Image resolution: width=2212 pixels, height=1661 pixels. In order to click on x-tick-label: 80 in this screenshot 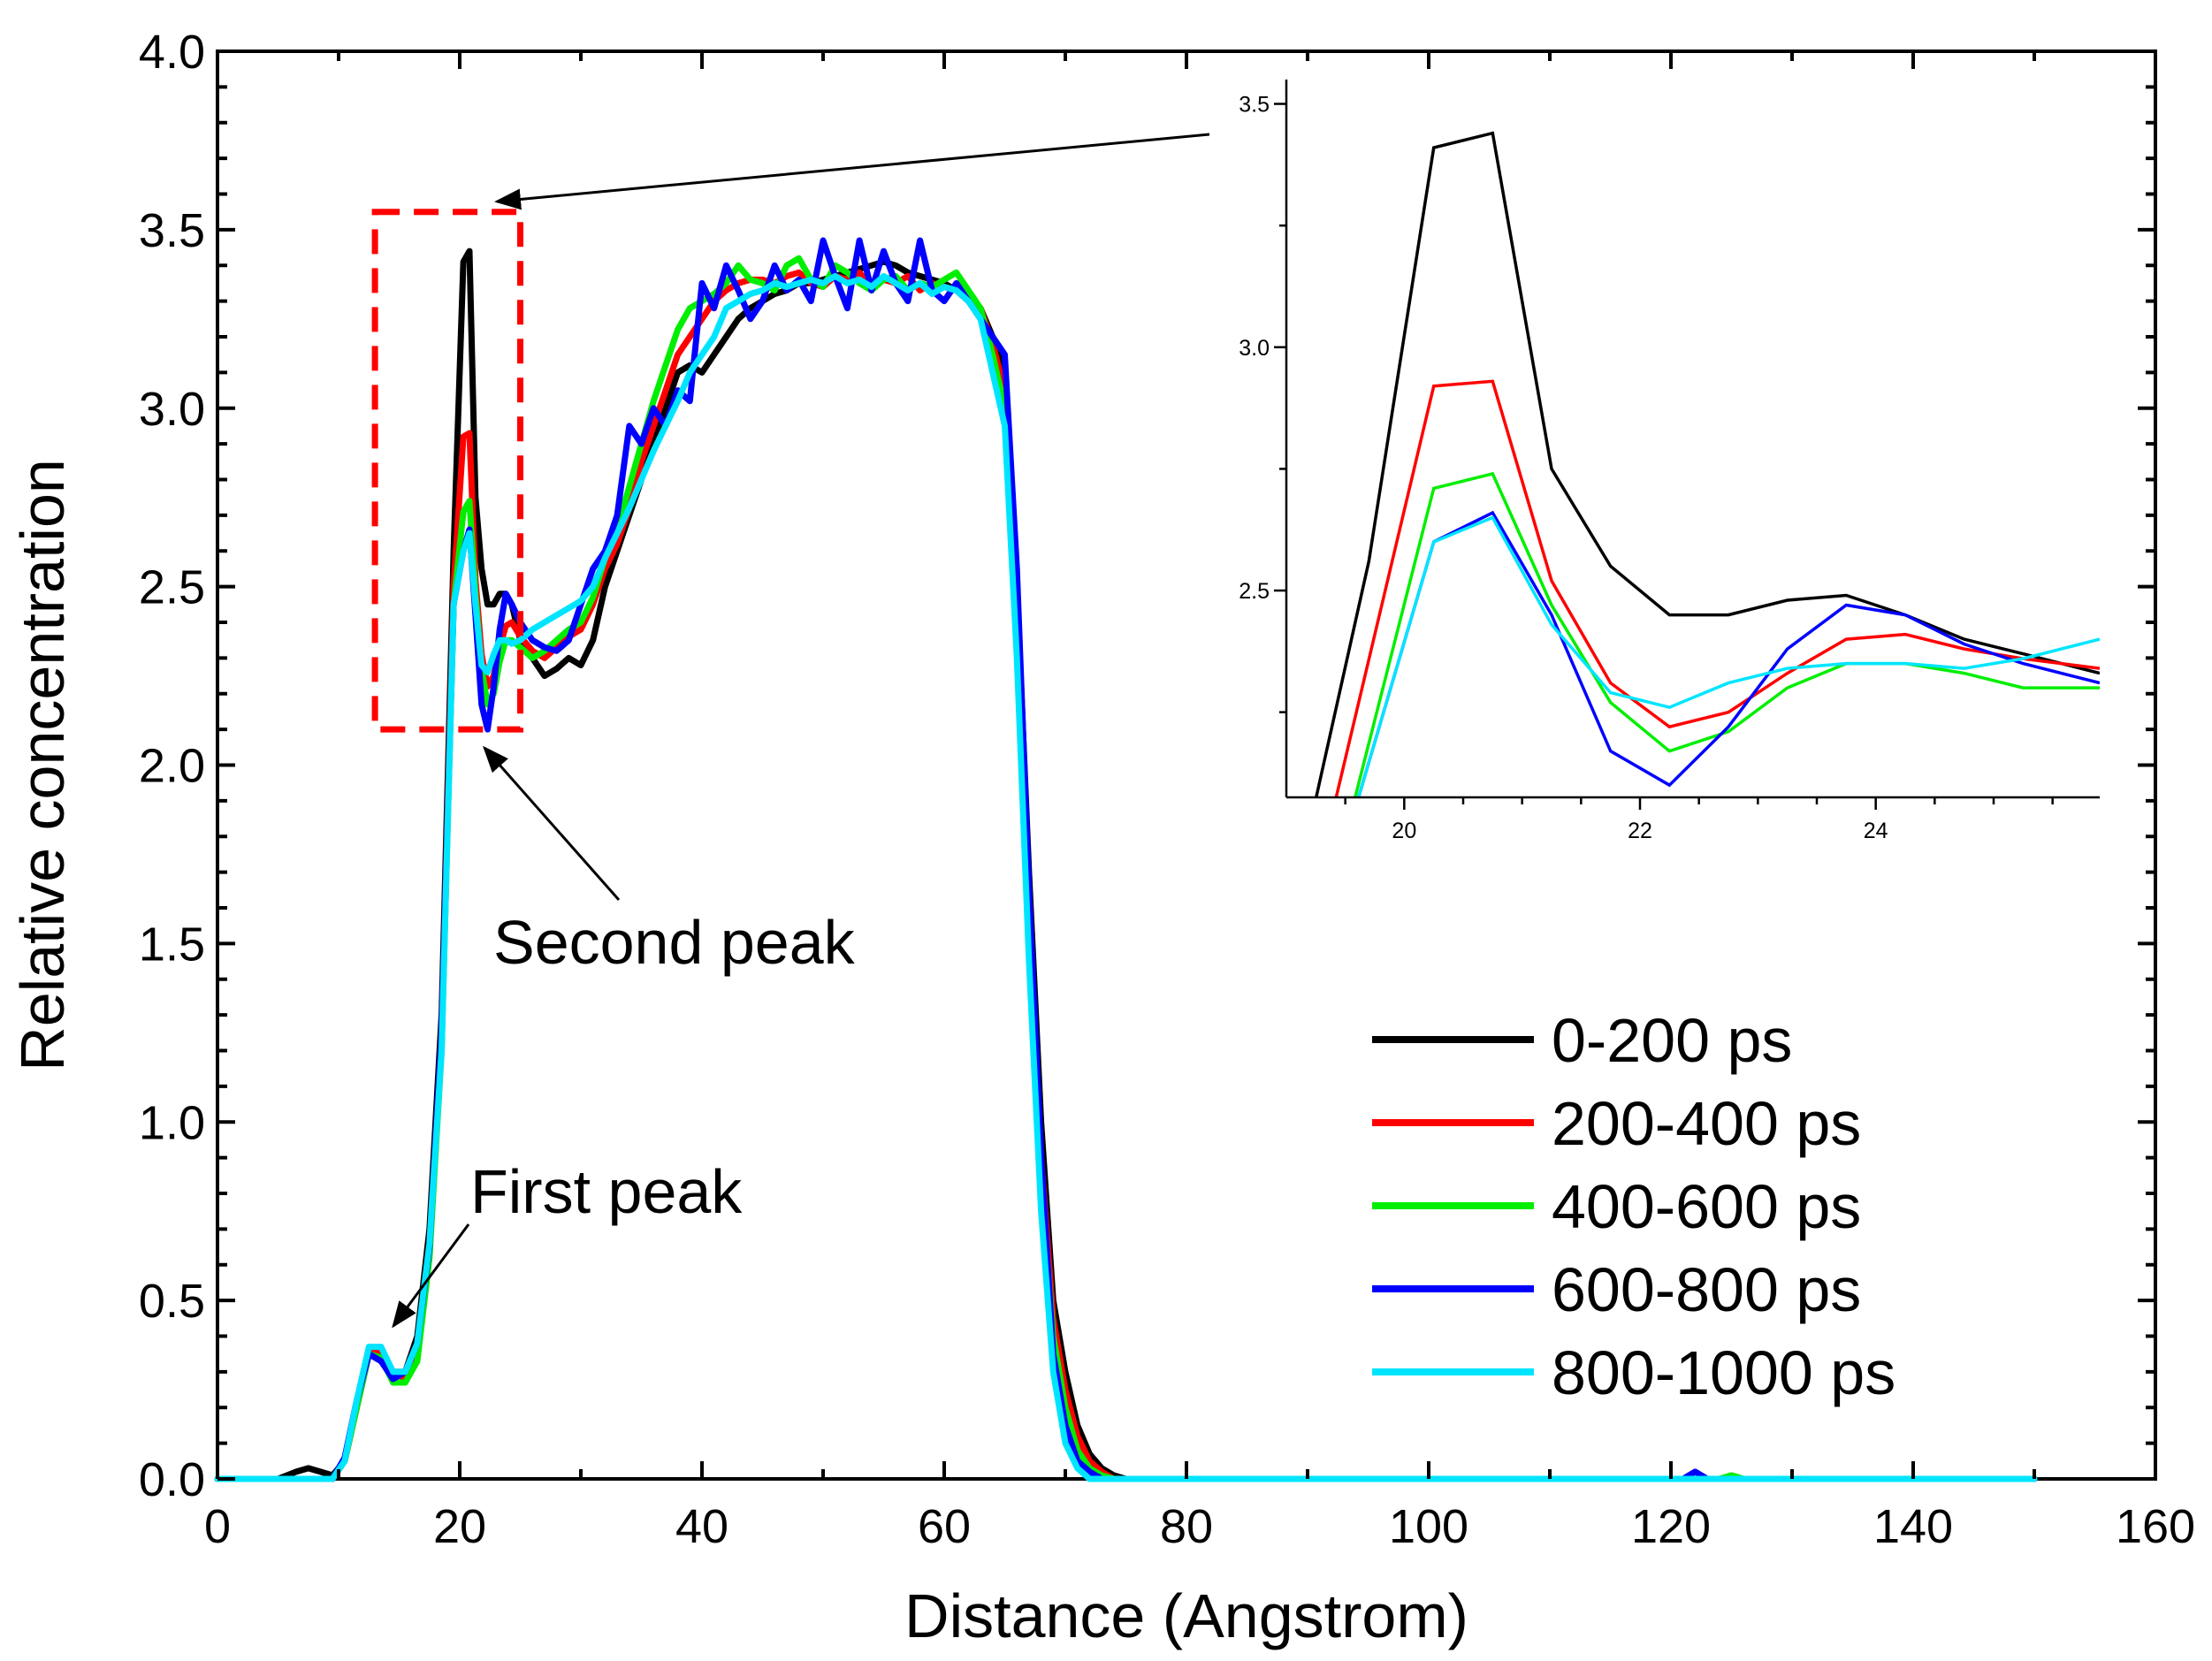, I will do `click(1186, 1526)`.